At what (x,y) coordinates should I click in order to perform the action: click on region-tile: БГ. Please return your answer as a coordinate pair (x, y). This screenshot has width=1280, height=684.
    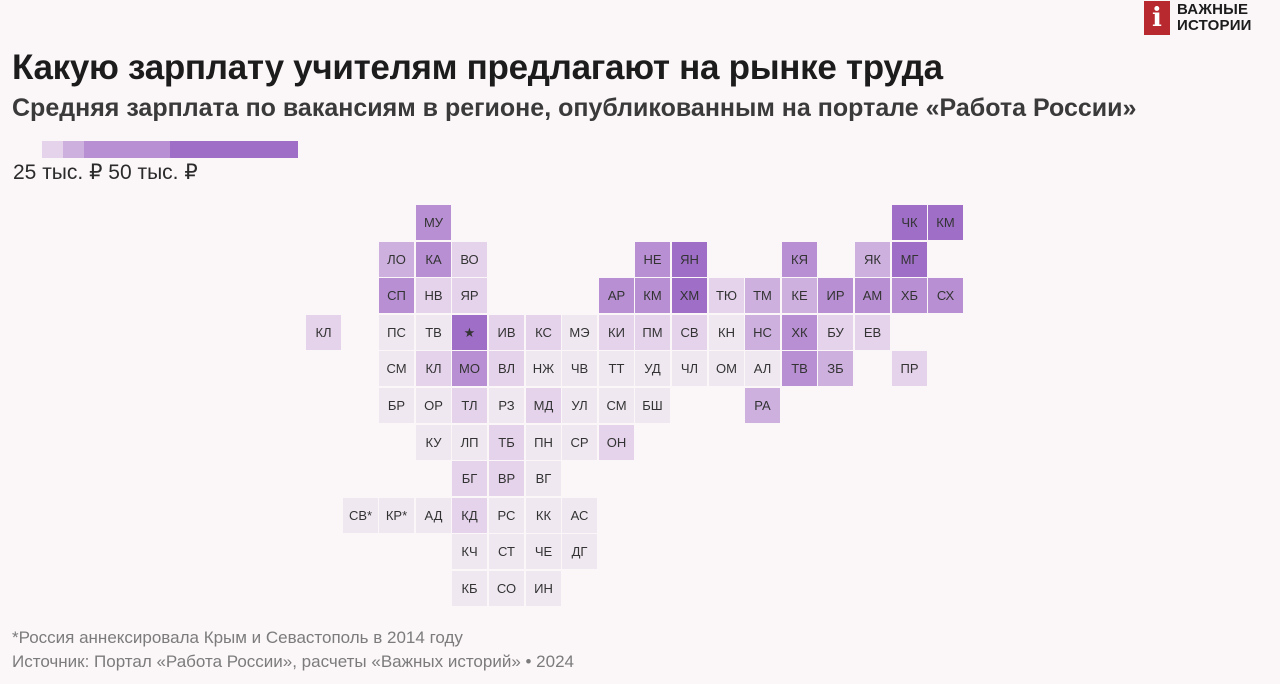
    Looking at the image, I should click on (469, 478).